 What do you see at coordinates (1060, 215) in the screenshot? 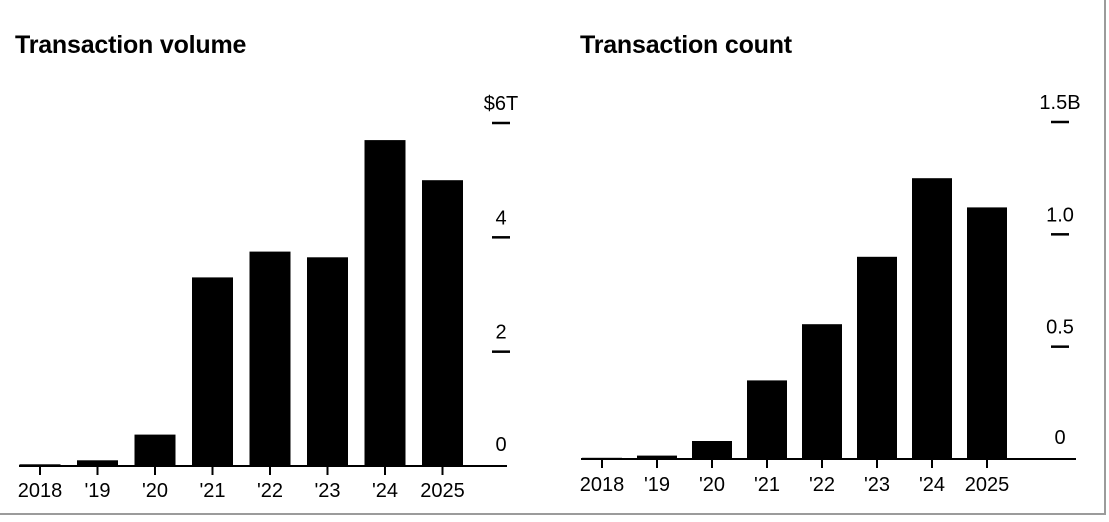
I see `y-axis-label-1.0: 1.0` at bounding box center [1060, 215].